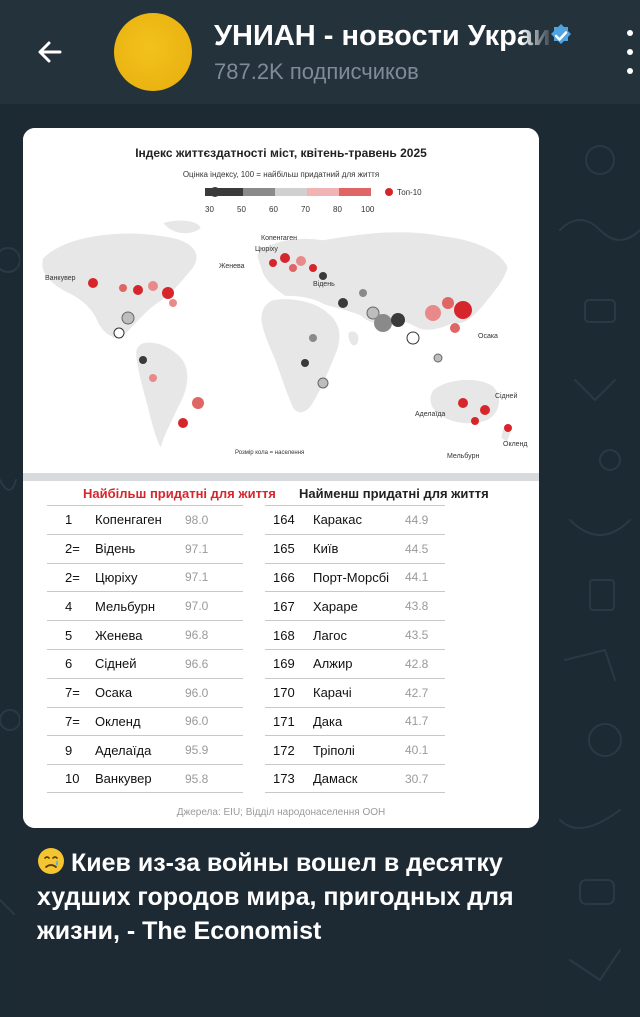 This screenshot has width=640, height=1017. Describe the element at coordinates (69, 750) in the screenshot. I see `rank: 9` at that location.